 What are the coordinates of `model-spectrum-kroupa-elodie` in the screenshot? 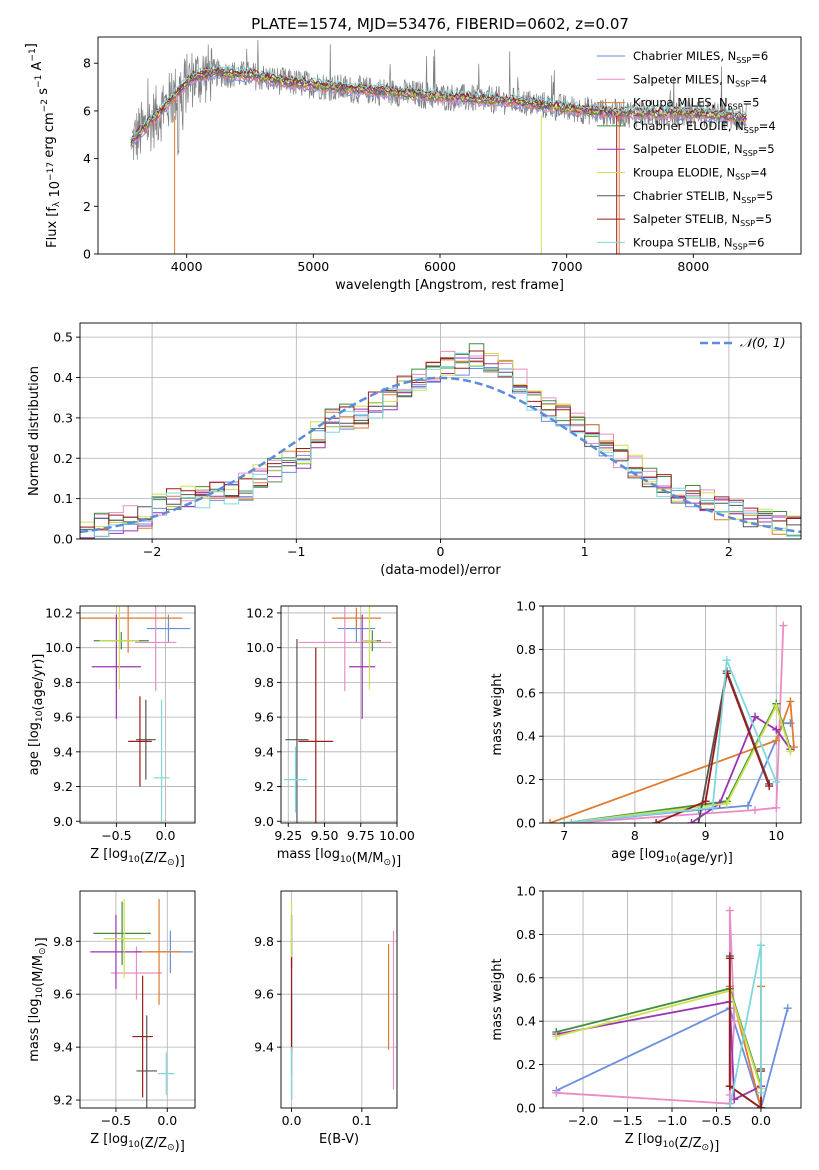 It's located at (438, 104).